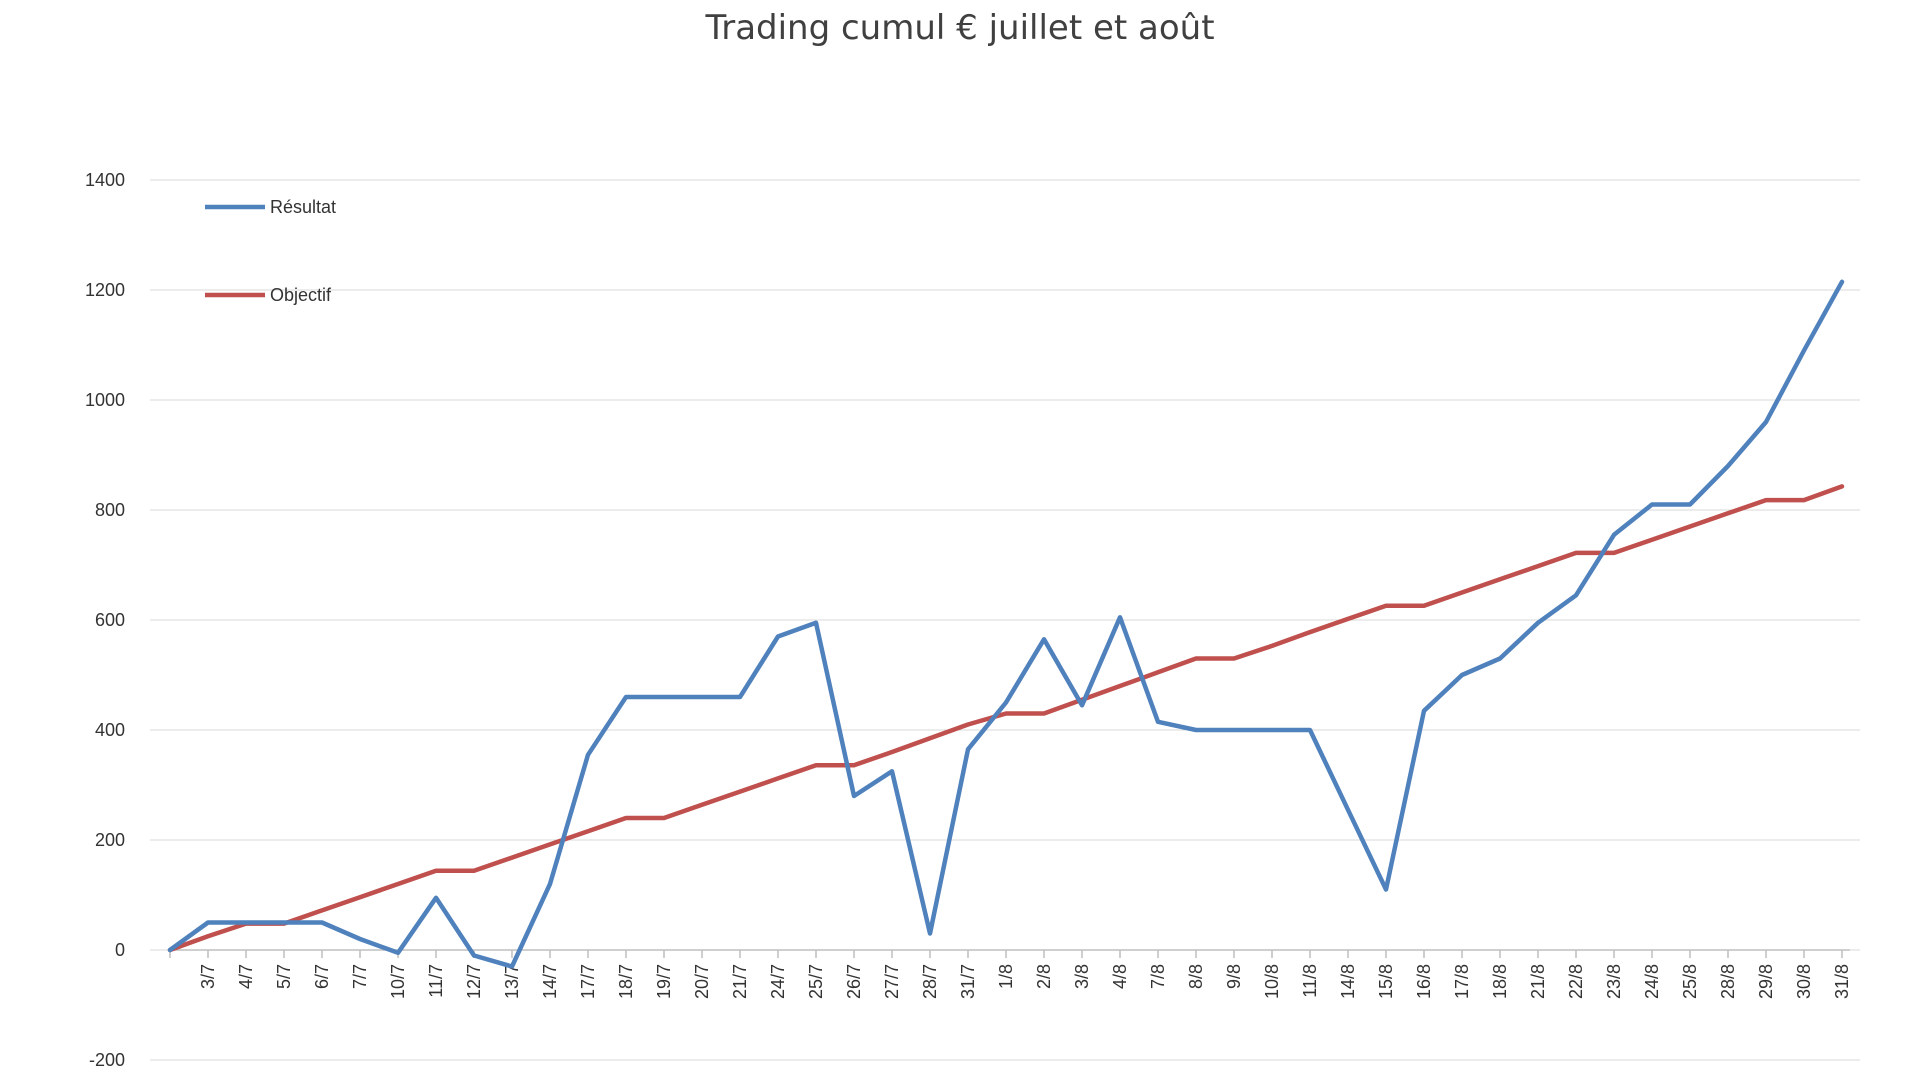 The image size is (1920, 1080). I want to click on y-tick-label: 1000, so click(105, 400).